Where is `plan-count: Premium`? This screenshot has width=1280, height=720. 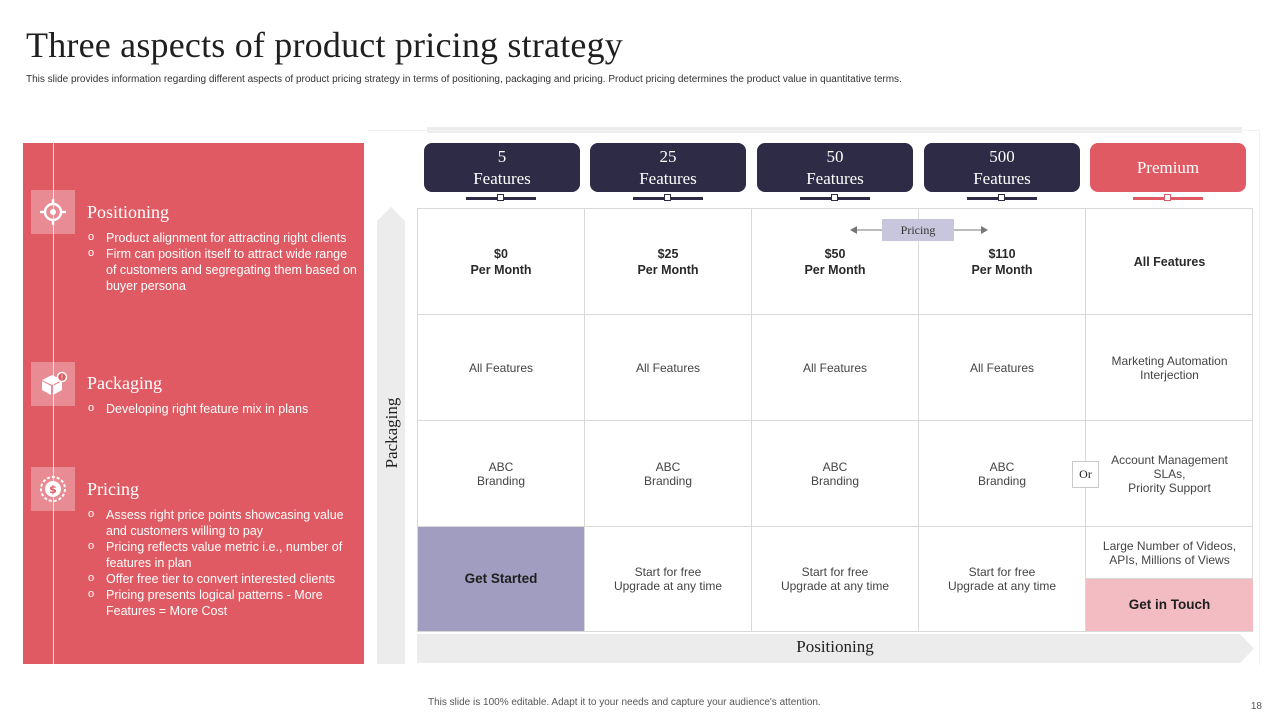
plan-count: Premium is located at coordinates (1168, 167).